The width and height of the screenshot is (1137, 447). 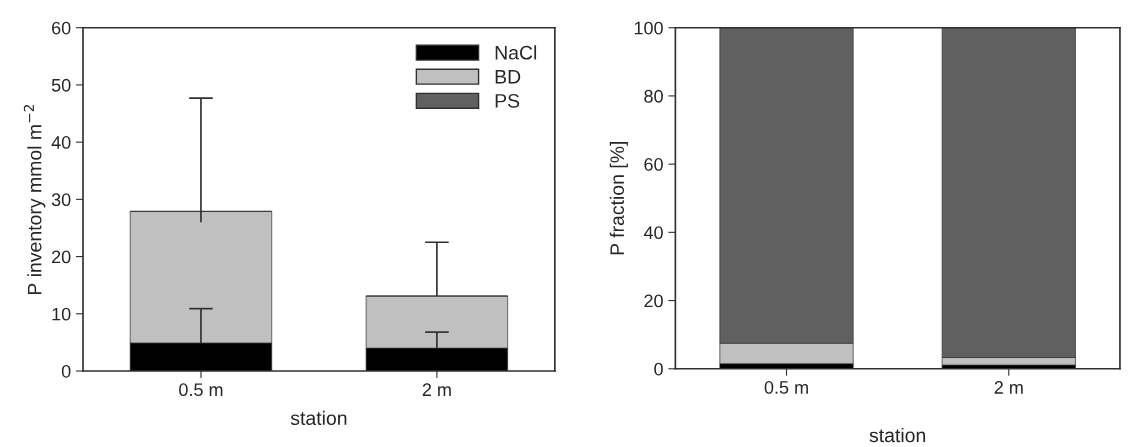 What do you see at coordinates (34, 200) in the screenshot?
I see `y-axis-title: P inventory mmol m$^{−2}$` at bounding box center [34, 200].